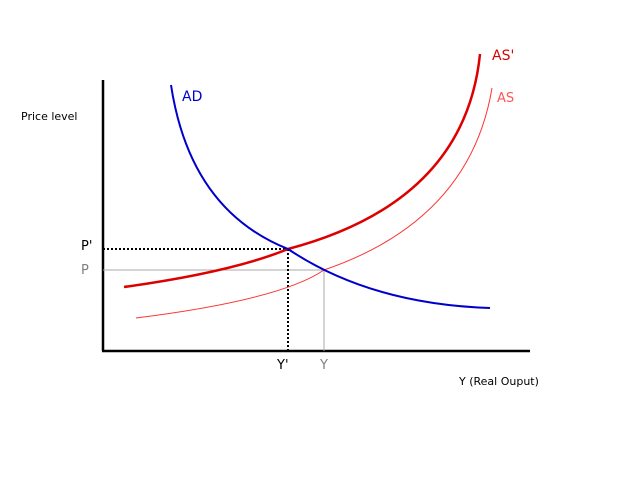 This screenshot has height=480, width=640. What do you see at coordinates (498, 381) in the screenshot?
I see `x-axis-label: Y (Real Ouput)` at bounding box center [498, 381].